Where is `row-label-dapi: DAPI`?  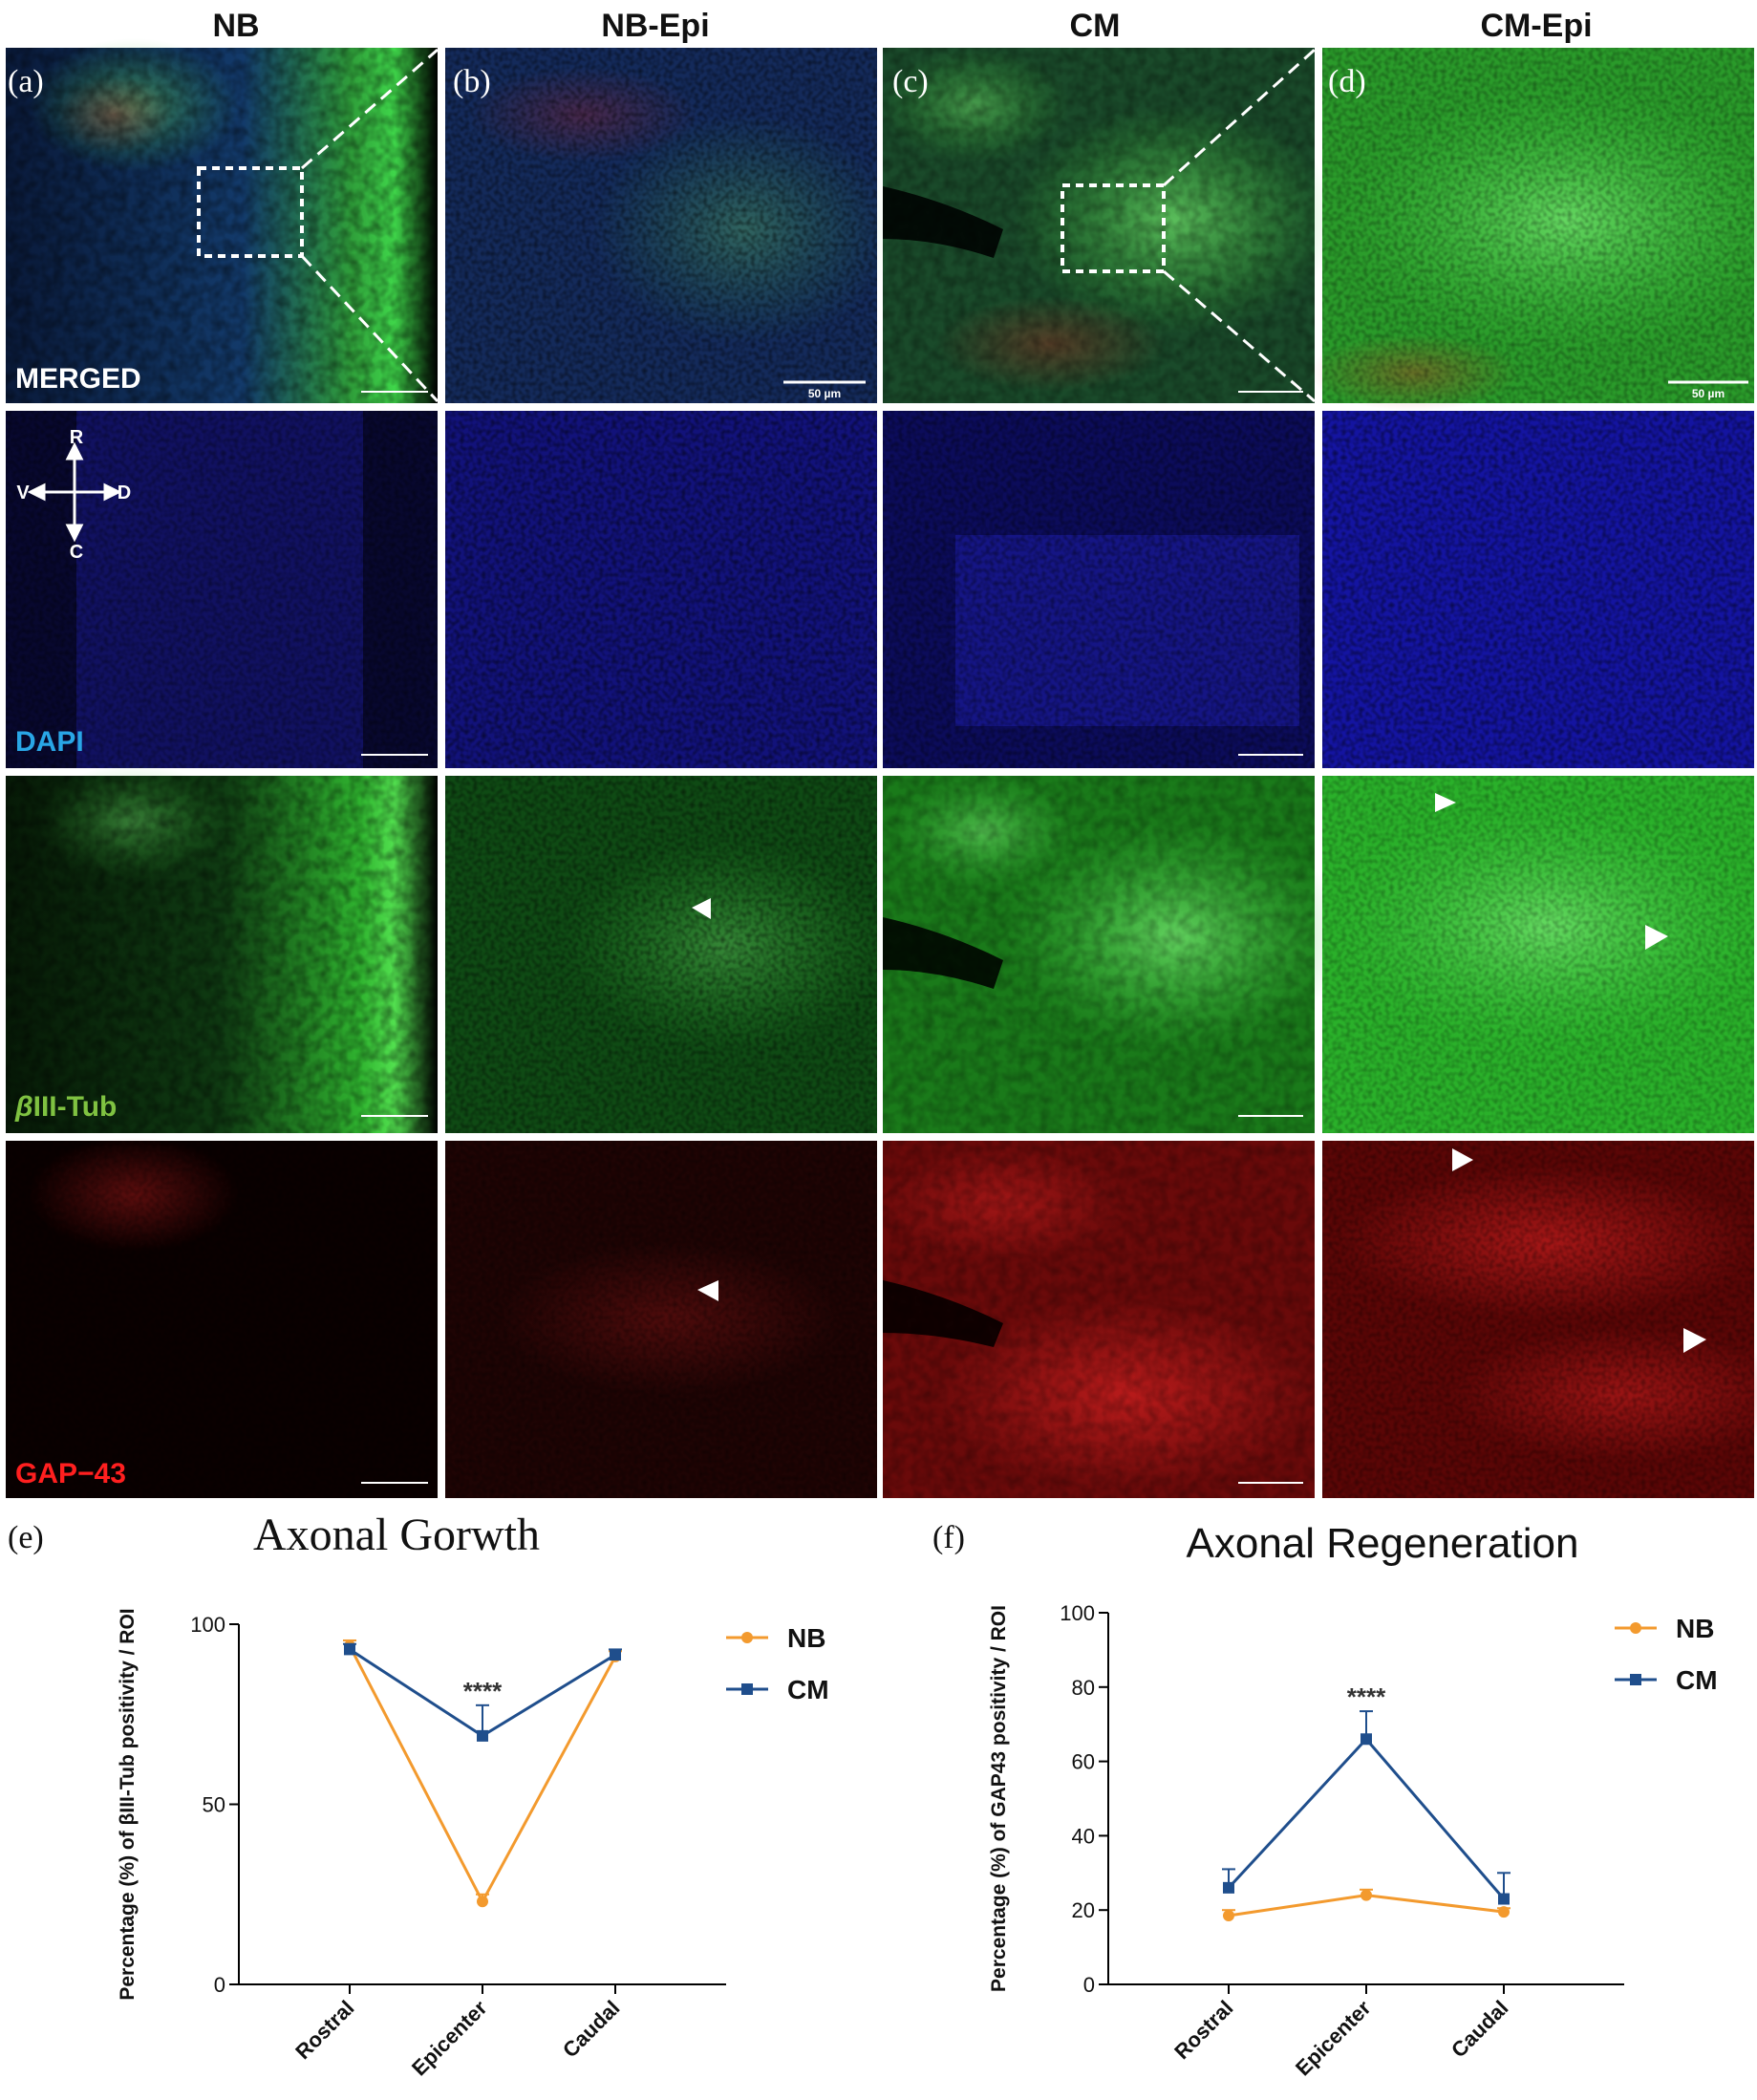
row-label-dapi: DAPI is located at coordinates (49, 742).